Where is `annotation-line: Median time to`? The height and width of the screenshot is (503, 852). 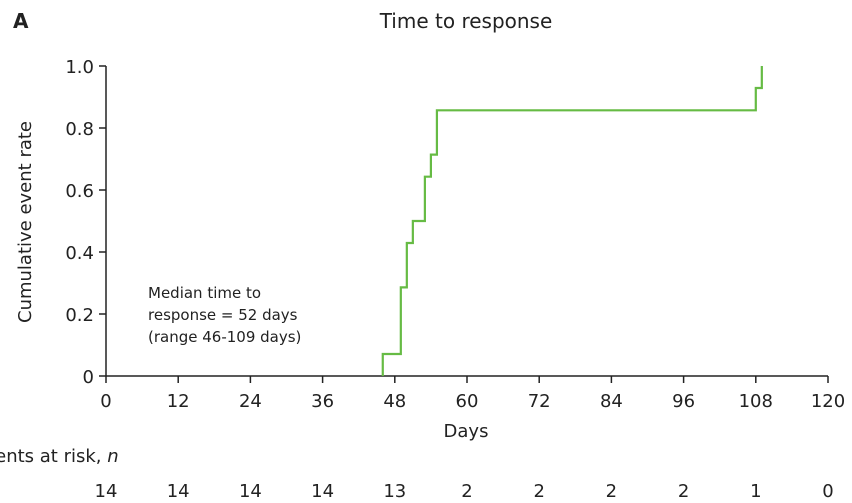 annotation-line: Median time to is located at coordinates (204, 293).